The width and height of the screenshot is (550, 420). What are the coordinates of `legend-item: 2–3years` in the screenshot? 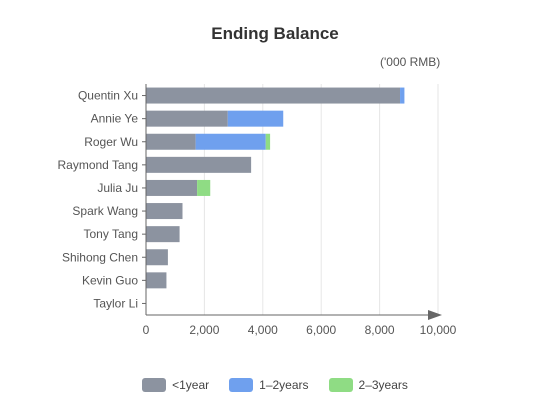 It's located at (368, 385).